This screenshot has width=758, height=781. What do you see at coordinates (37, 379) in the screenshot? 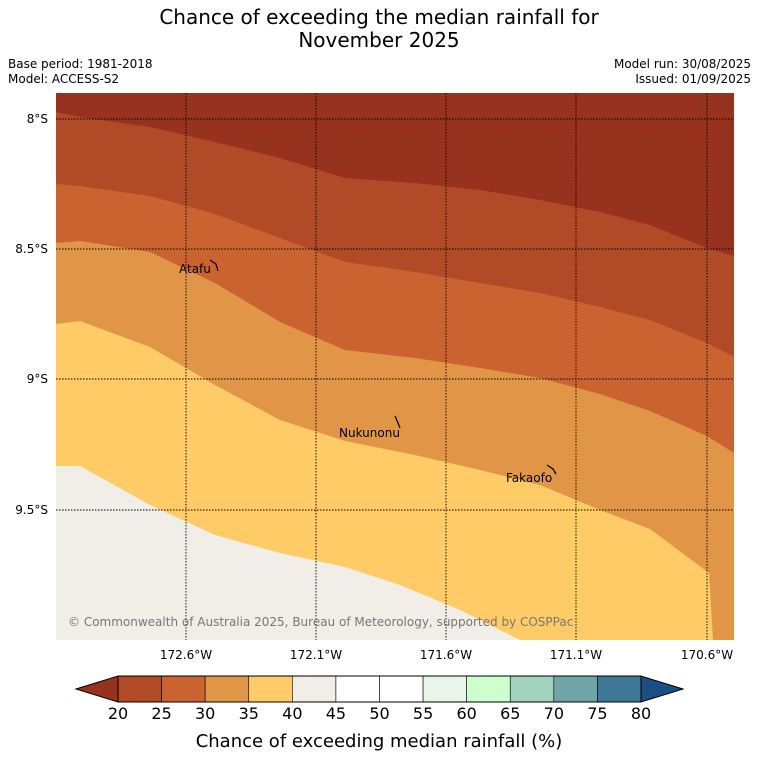
I see `lat-label-9s: 9°S` at bounding box center [37, 379].